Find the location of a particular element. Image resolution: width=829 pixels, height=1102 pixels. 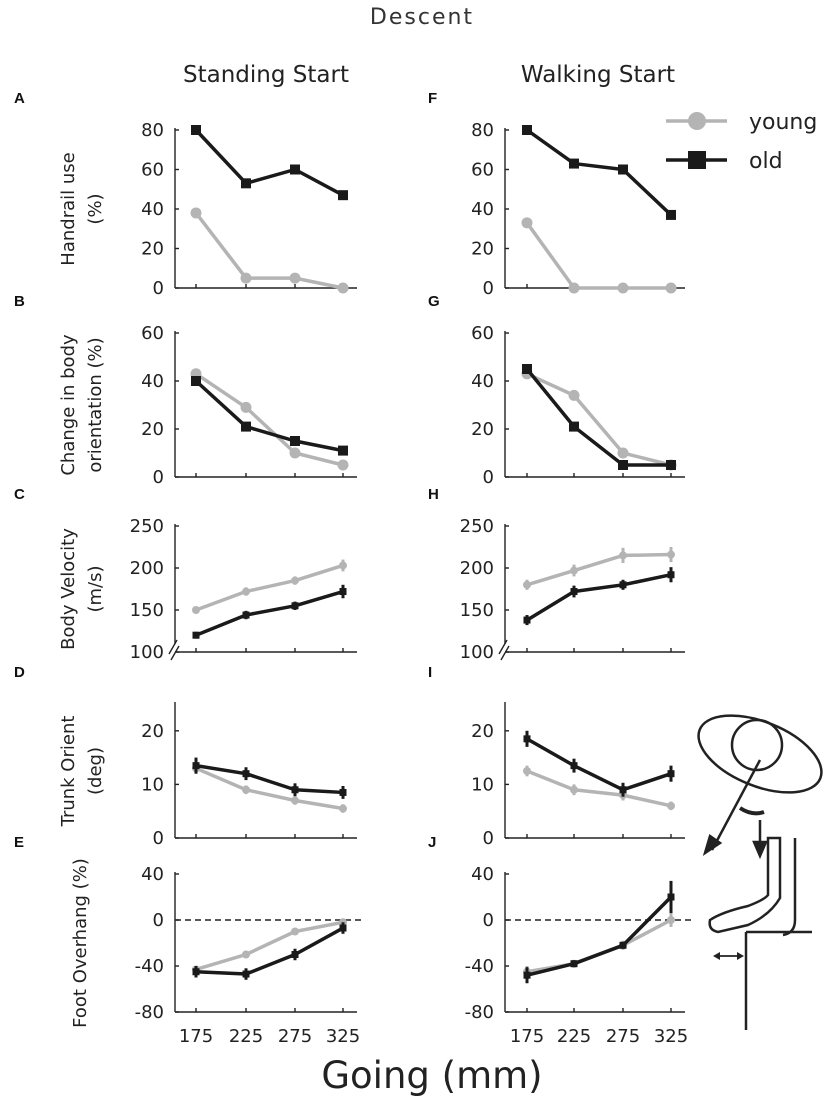

y-tick-label-c: 250 is located at coordinates (147, 526).